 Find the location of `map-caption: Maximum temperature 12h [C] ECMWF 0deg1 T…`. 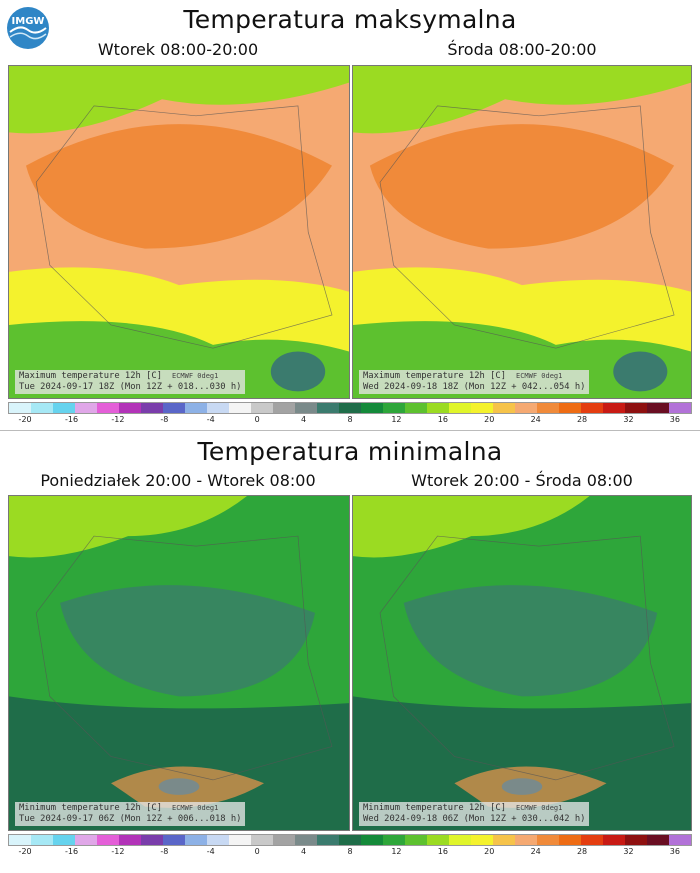

map-caption: Maximum temperature 12h [C] ECMWF 0deg1 T… is located at coordinates (130, 382).